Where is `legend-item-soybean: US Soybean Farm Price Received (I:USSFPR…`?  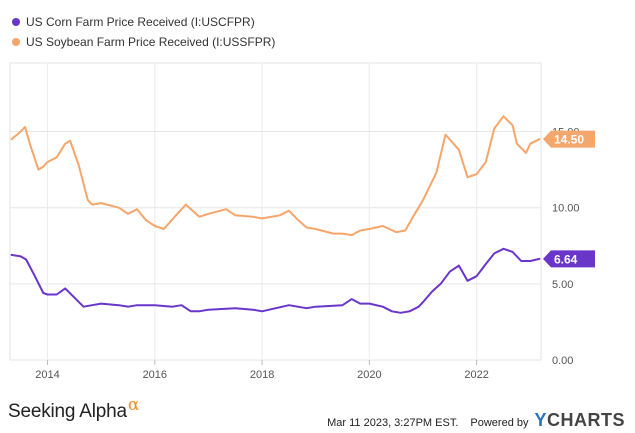 legend-item-soybean: US Soybean Farm Price Received (I:USSFPR… is located at coordinates (143, 42).